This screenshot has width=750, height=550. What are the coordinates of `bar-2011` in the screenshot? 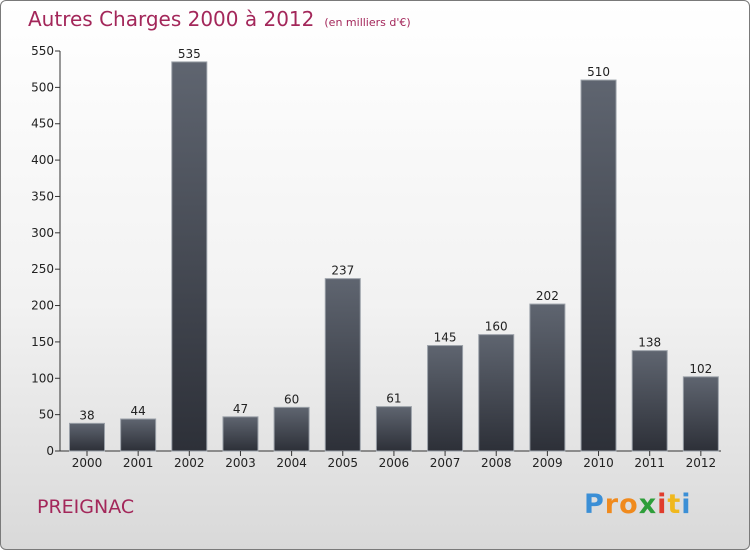 It's located at (649, 401).